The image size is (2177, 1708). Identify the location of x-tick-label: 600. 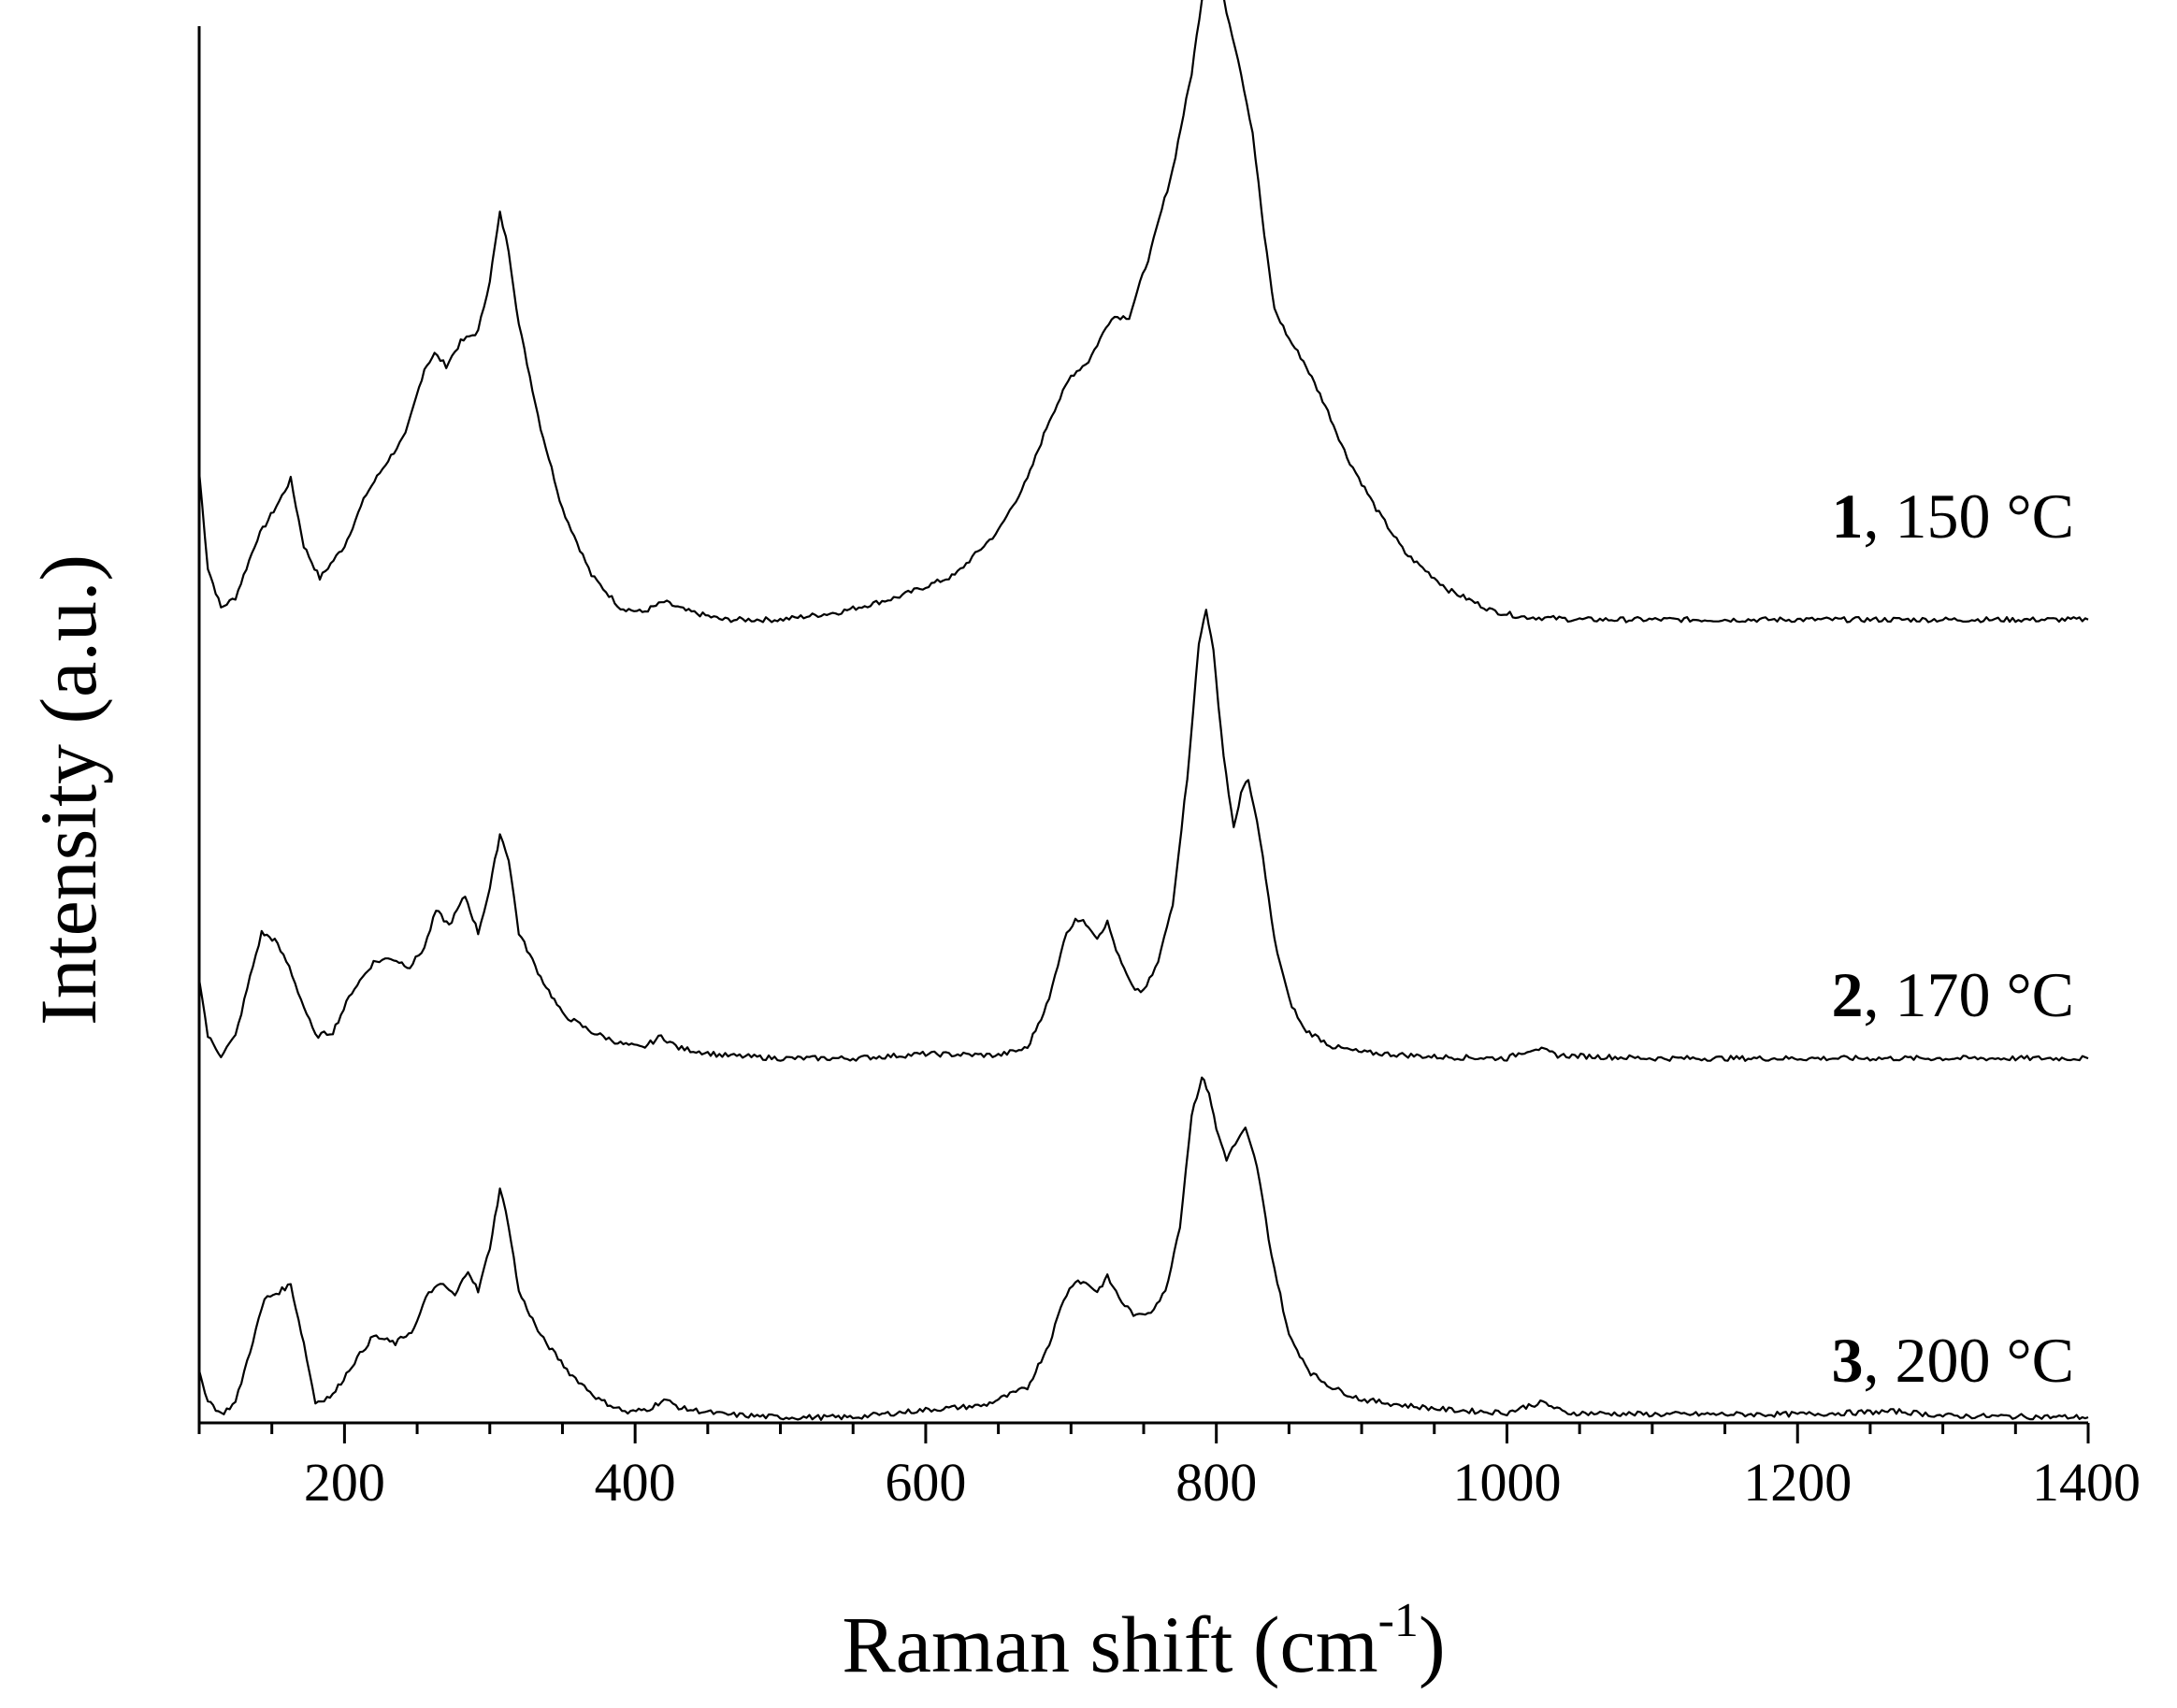
(925, 1482).